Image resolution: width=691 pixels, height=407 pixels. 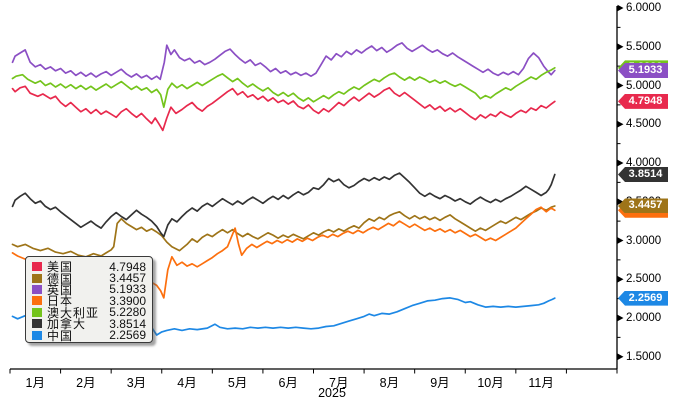 I want to click on legend-row-英国: 英国 5.1933, so click(x=89, y=289).